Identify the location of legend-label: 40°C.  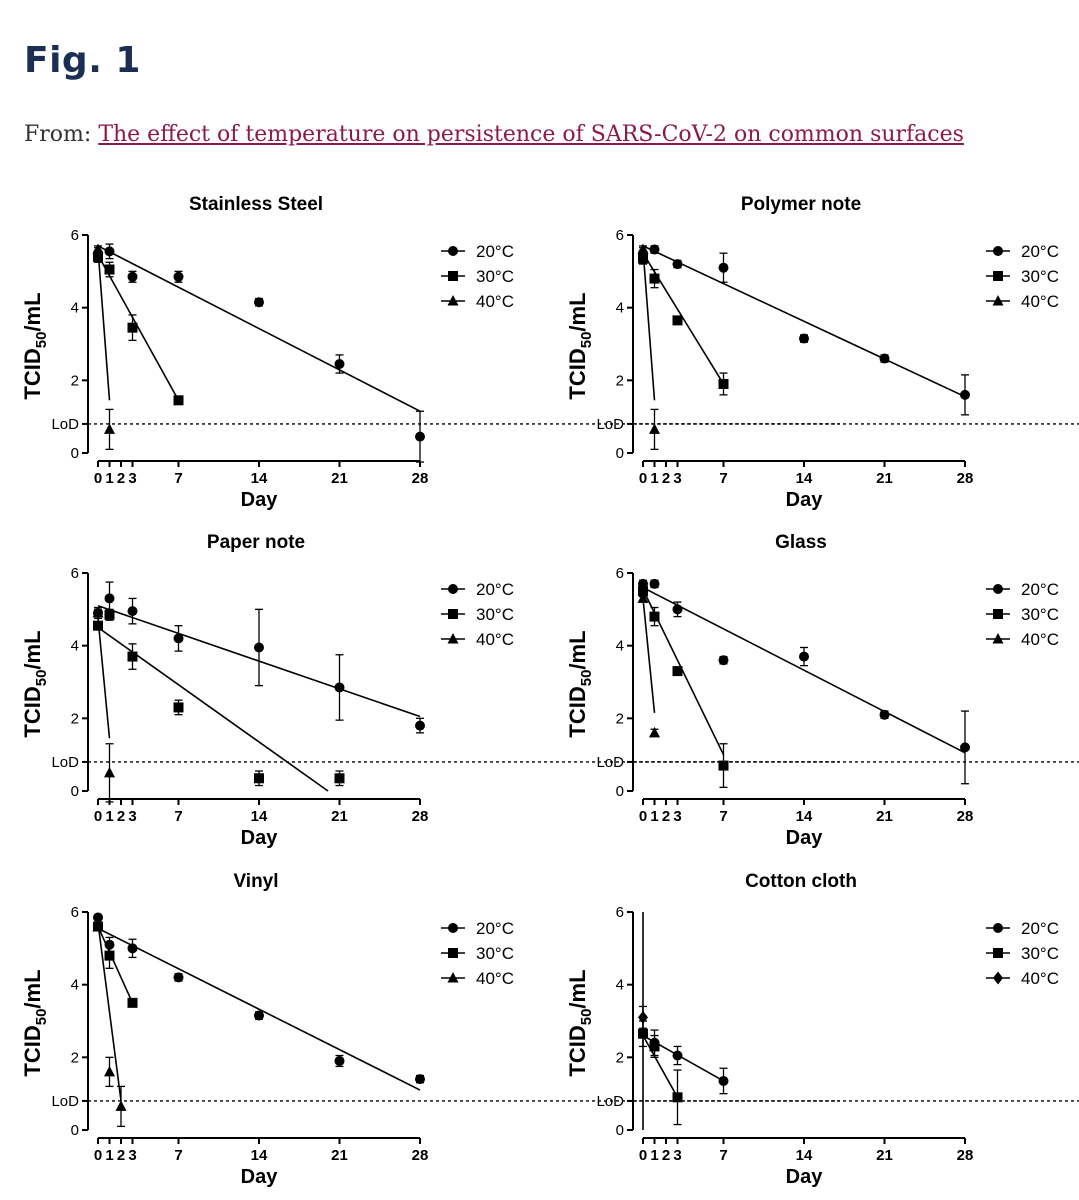
(1040, 639).